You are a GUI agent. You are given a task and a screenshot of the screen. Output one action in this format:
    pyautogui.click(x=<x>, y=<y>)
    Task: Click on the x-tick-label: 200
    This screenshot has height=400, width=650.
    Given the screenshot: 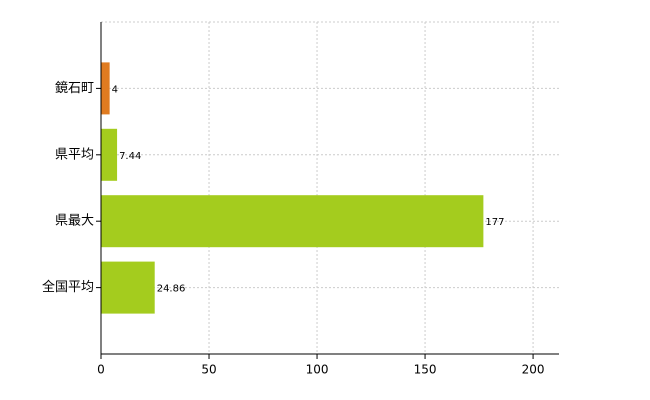 What is the action you would take?
    pyautogui.click(x=533, y=370)
    